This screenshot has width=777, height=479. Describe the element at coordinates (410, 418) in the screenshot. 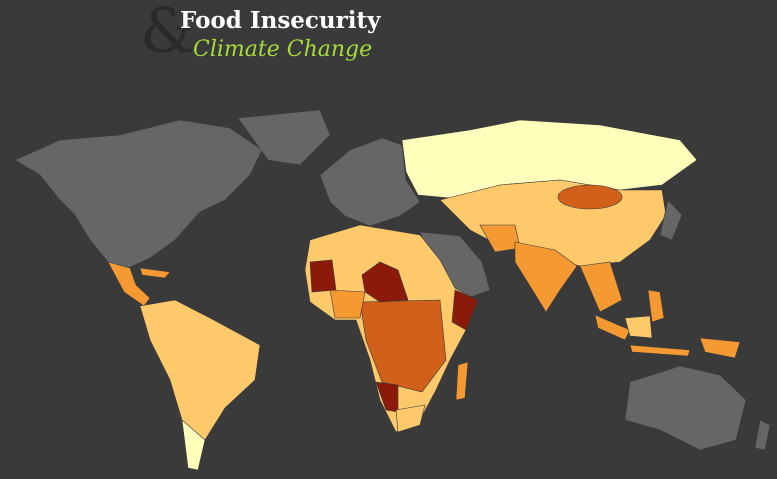

I see `south-africa` at that location.